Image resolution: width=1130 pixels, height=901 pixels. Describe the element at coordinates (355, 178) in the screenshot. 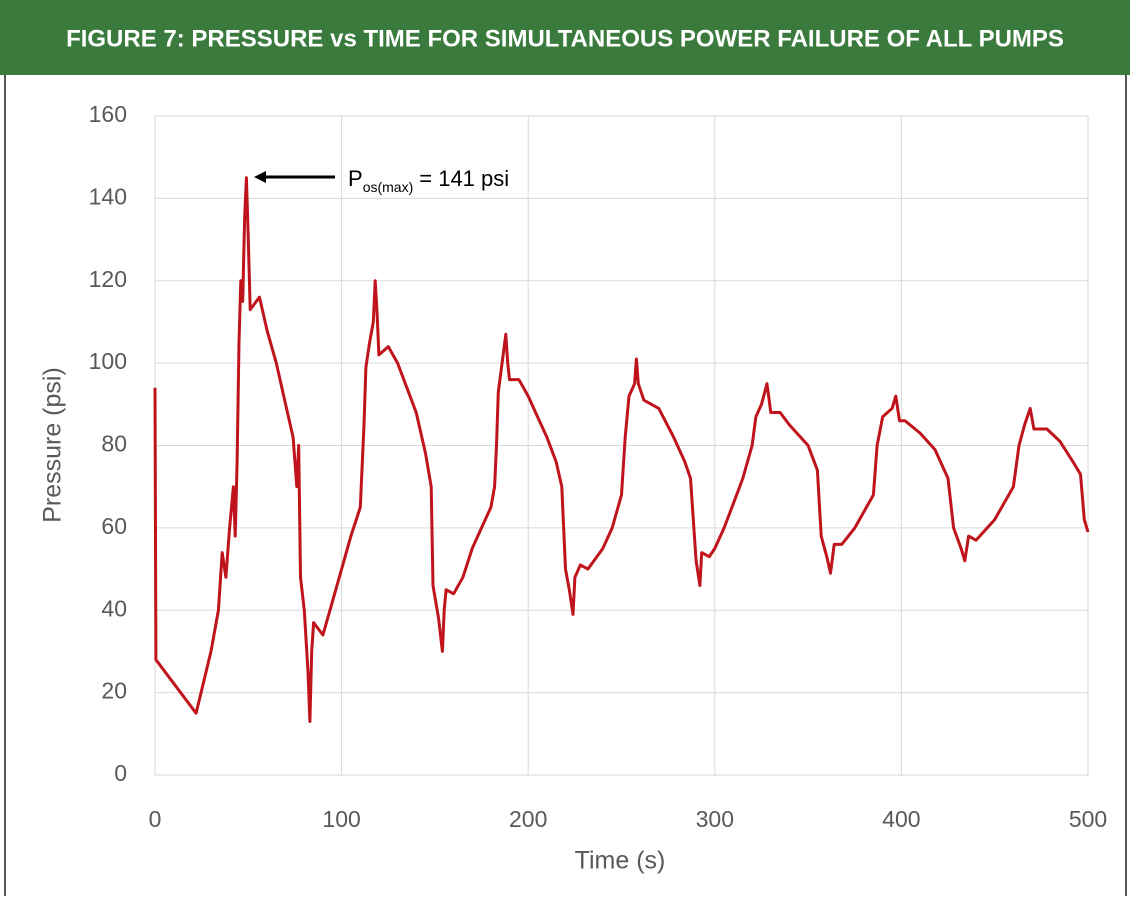

I see `annotation-main: P` at that location.